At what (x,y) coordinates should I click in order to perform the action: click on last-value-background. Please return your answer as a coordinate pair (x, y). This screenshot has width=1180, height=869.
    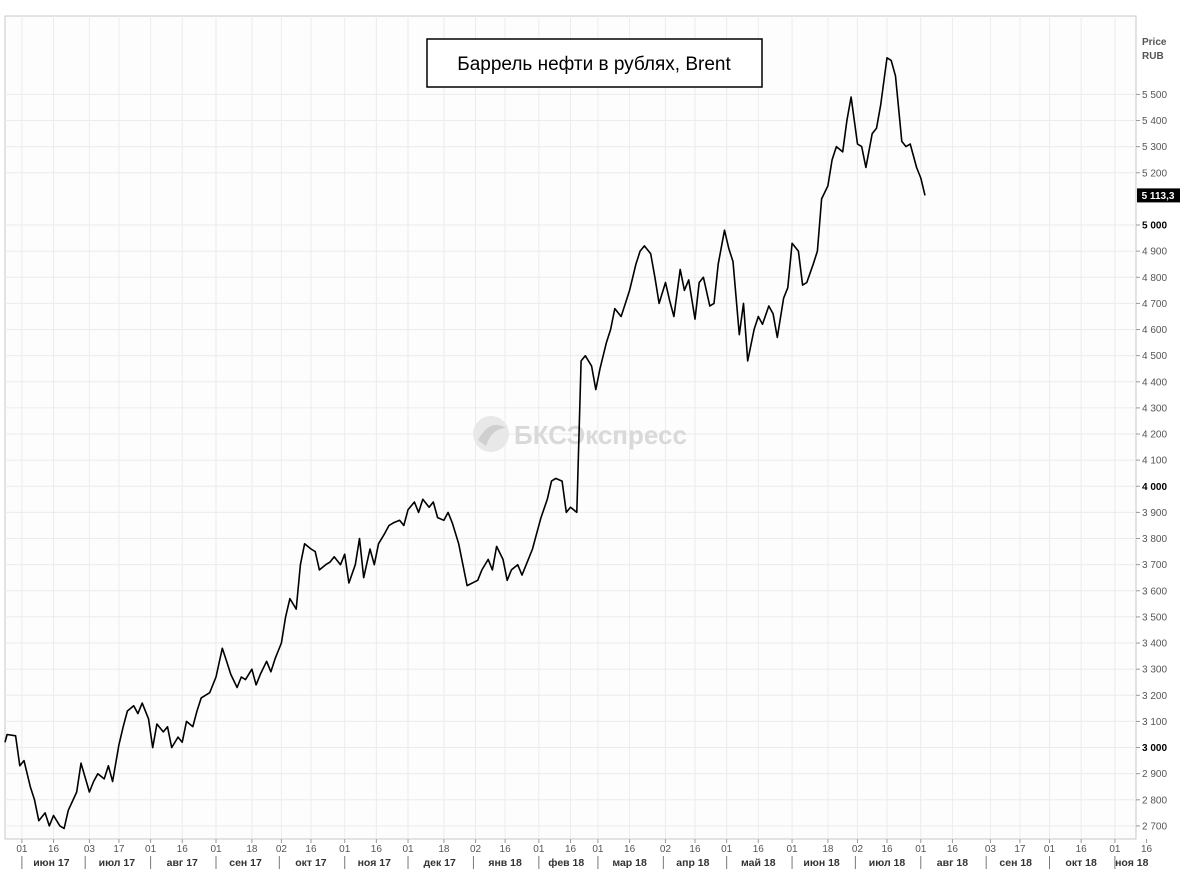
    Looking at the image, I should click on (1158, 195).